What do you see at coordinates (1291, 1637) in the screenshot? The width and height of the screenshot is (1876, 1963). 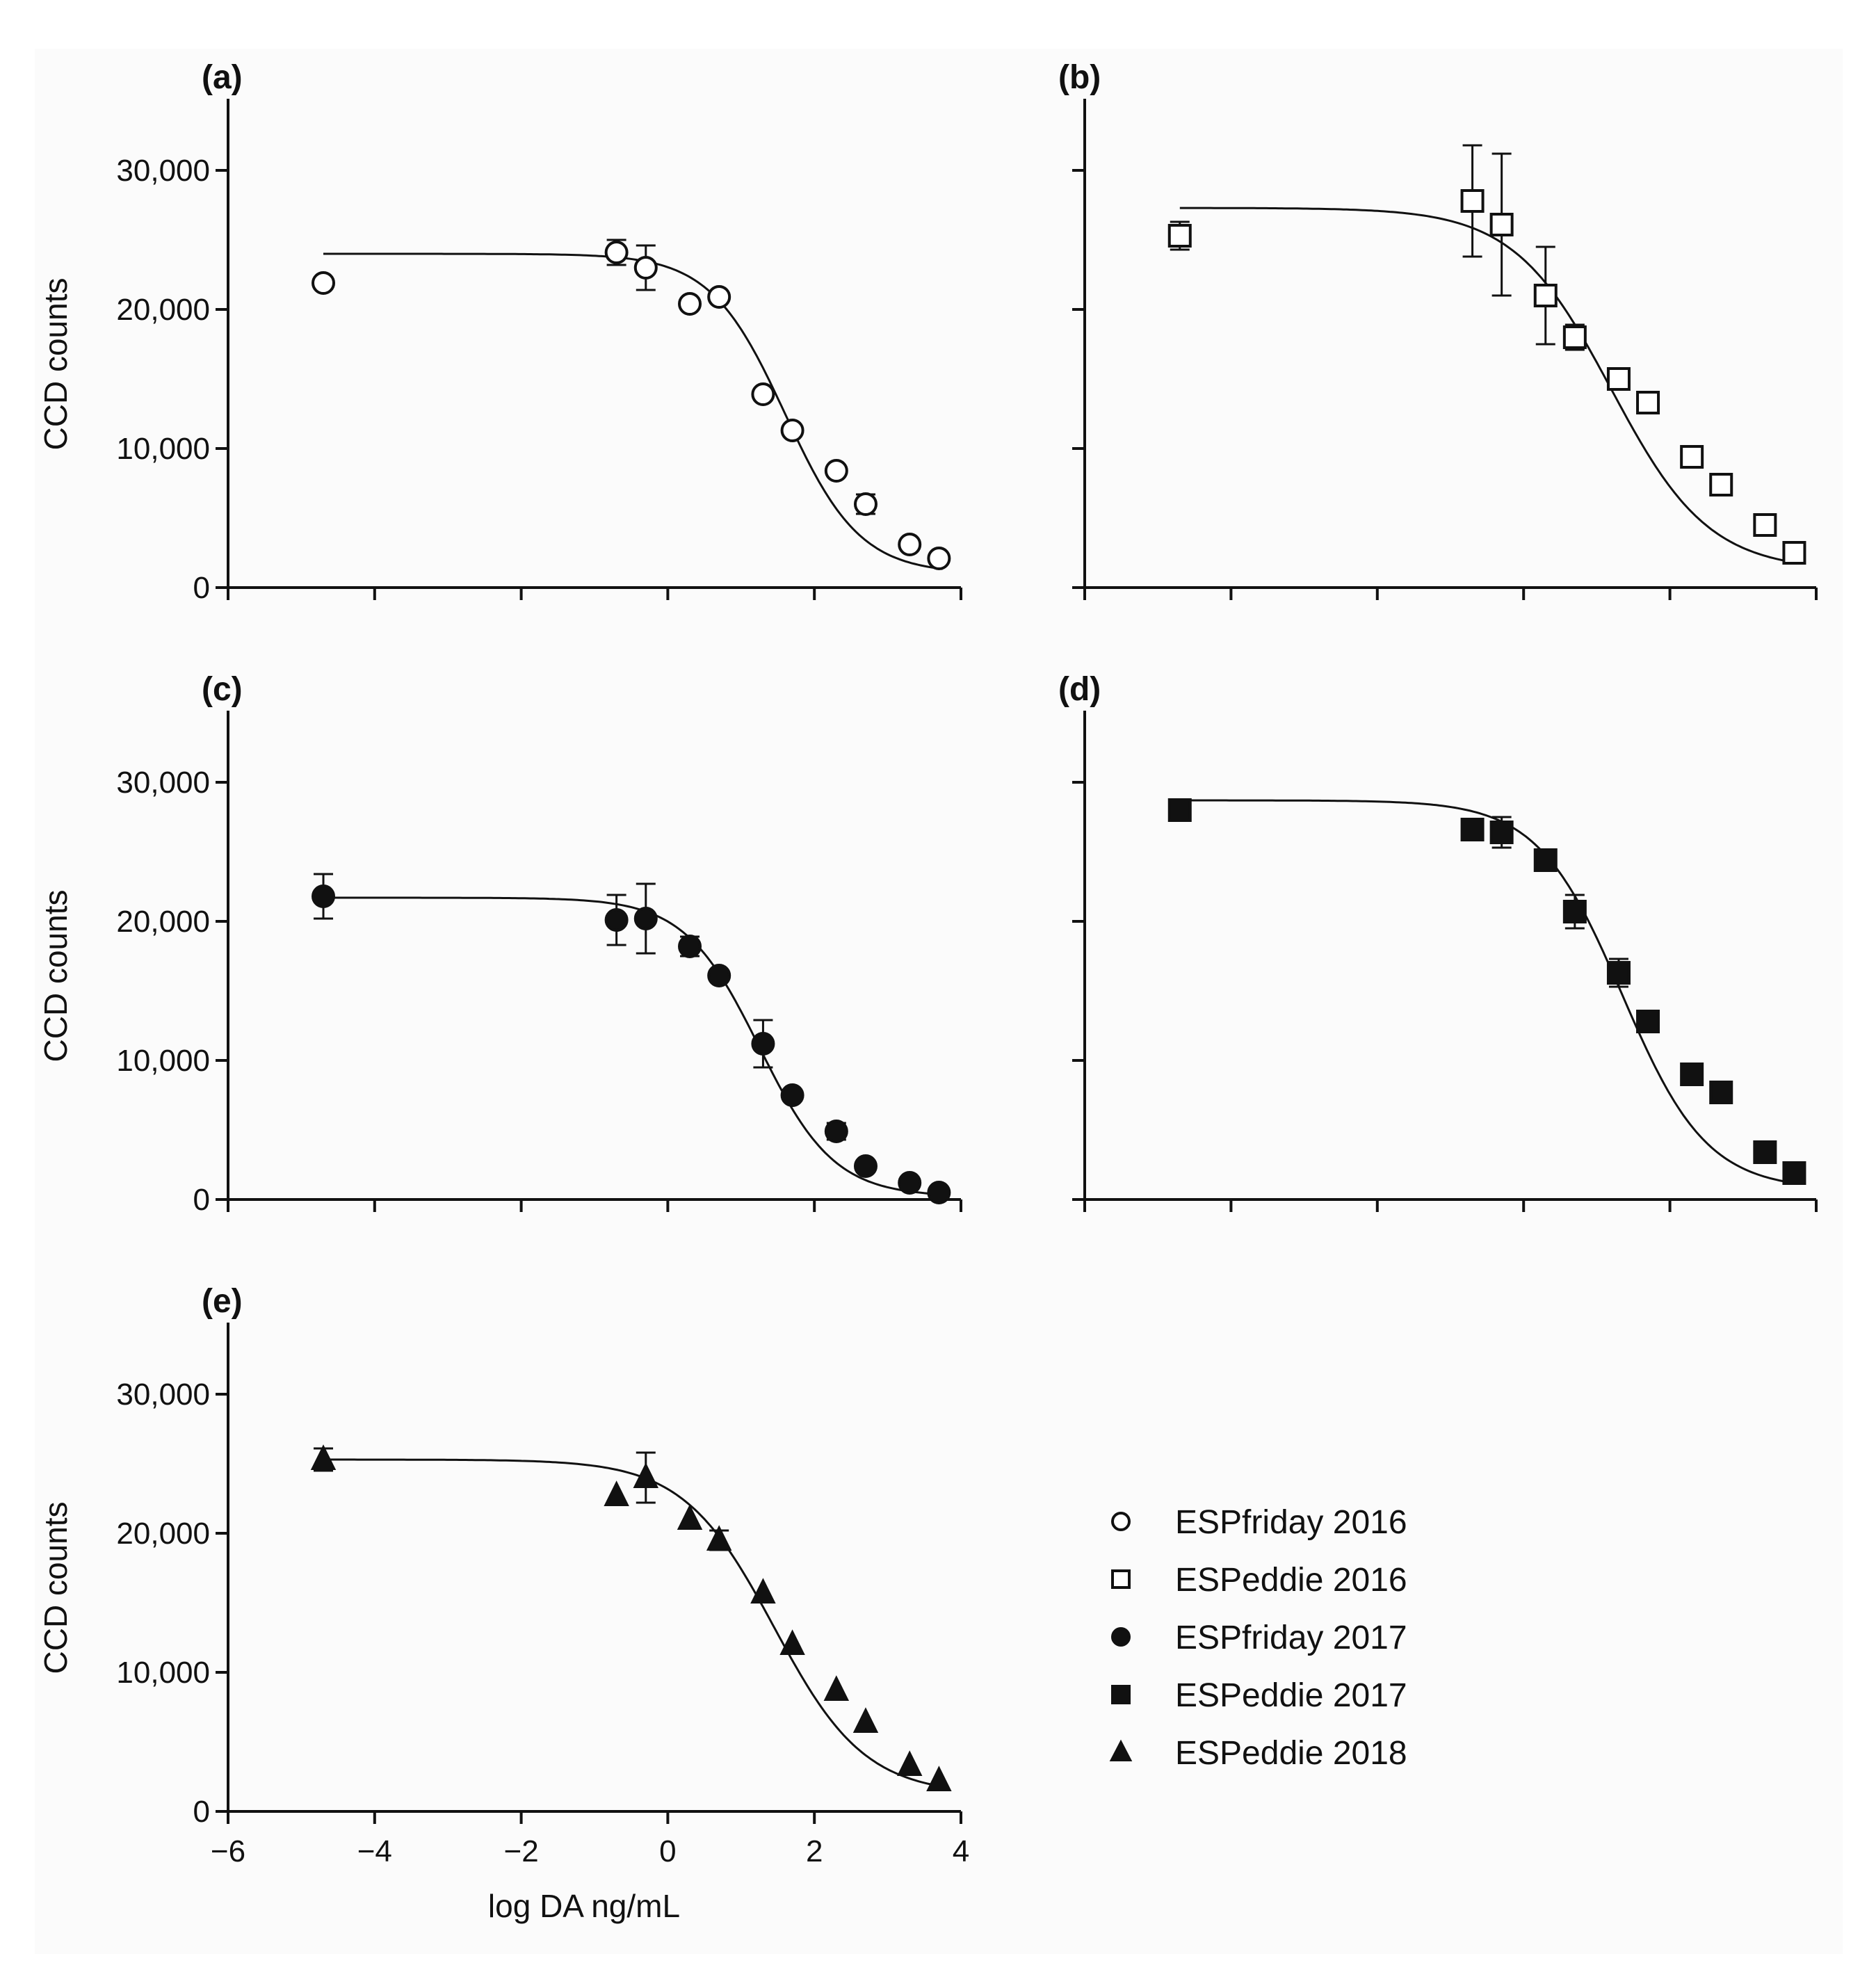 I see `legend-label-3: ESPfriday 2017` at bounding box center [1291, 1637].